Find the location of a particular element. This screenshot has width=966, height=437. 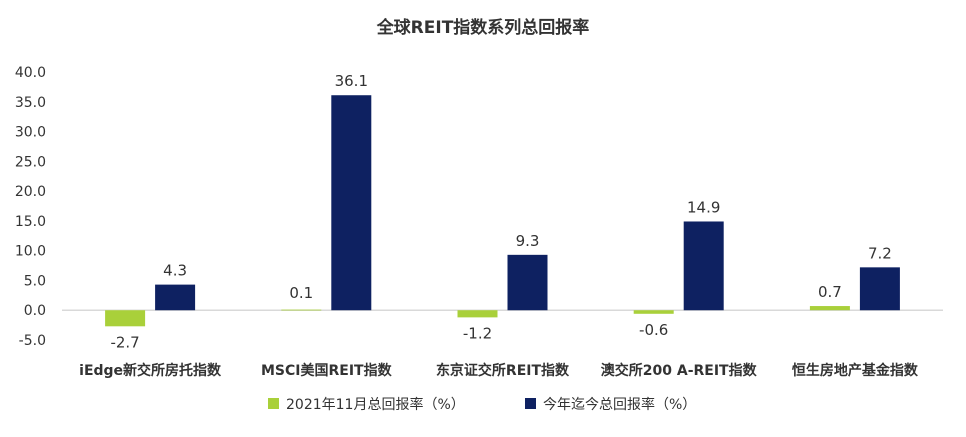

legend-label-1: 今年迄今总回报率（%） is located at coordinates (619, 404).